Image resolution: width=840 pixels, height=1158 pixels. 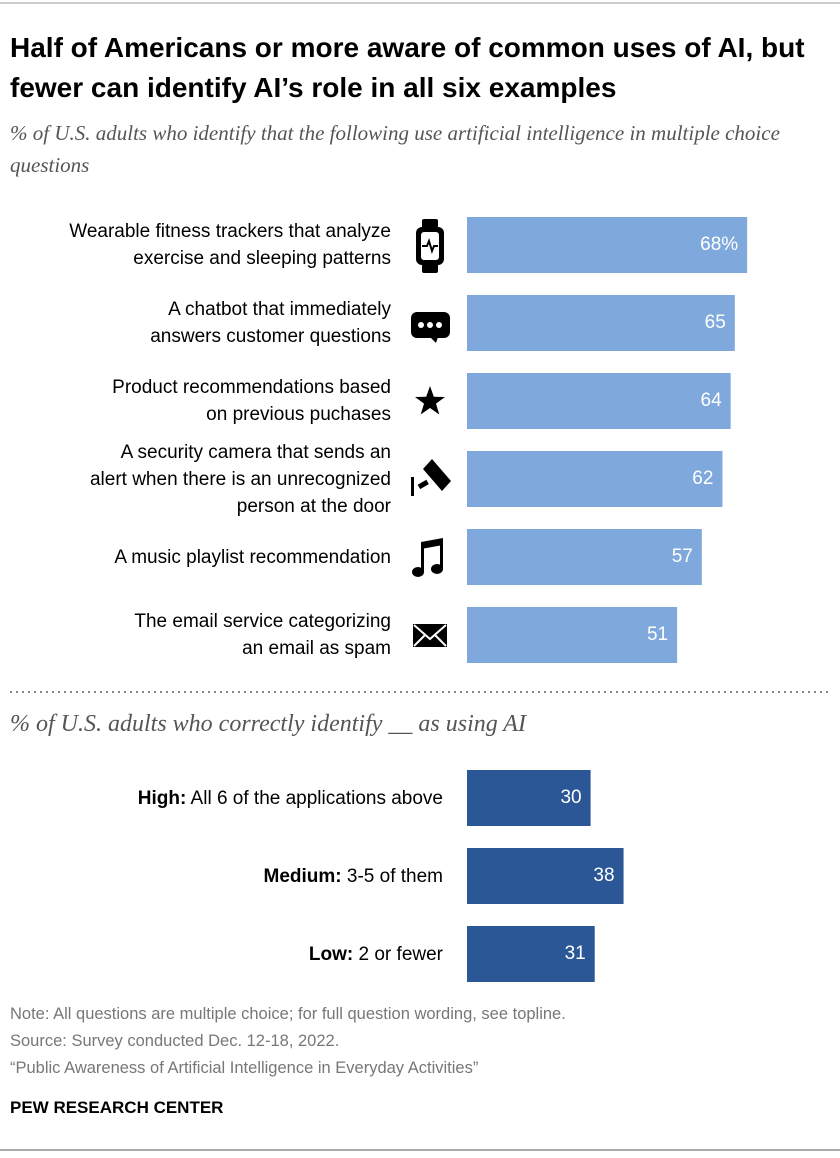 I want to click on label-text: High: All 6 of the applications above, so click(x=290, y=798).